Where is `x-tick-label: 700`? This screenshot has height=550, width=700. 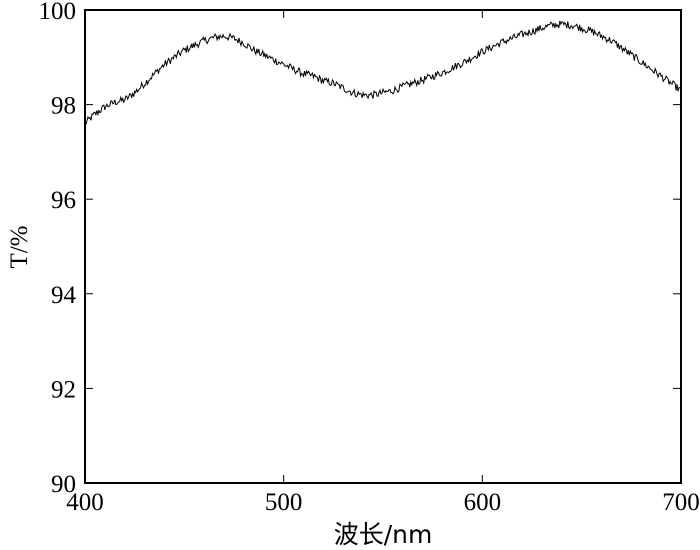
x-tick-label: 700 is located at coordinates (681, 502).